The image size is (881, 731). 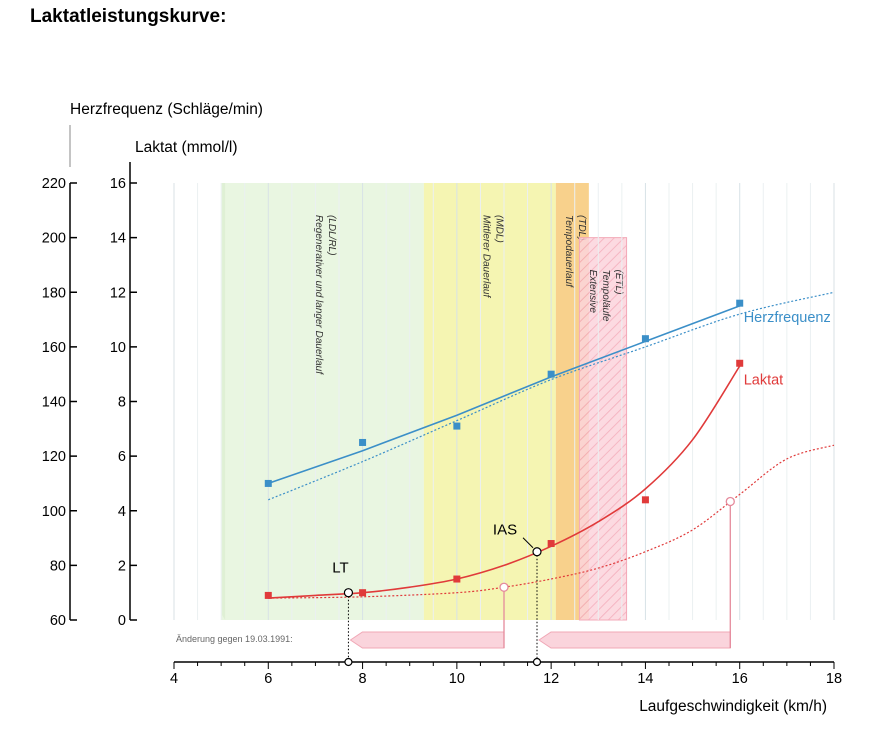 I want to click on zone-label-line: (ETL), so click(x=618, y=282).